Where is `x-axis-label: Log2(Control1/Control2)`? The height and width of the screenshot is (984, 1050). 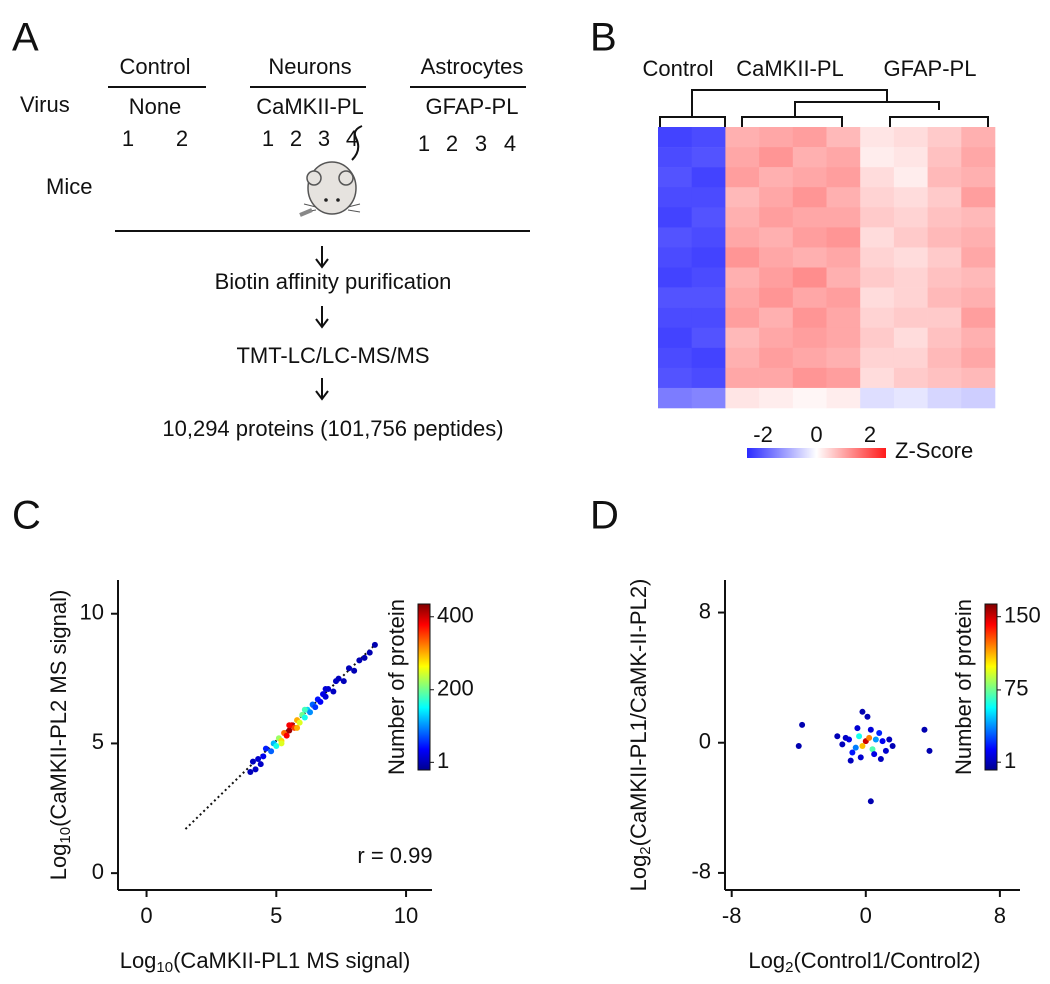
x-axis-label: Log2(Control1/Control2) is located at coordinates (864, 962).